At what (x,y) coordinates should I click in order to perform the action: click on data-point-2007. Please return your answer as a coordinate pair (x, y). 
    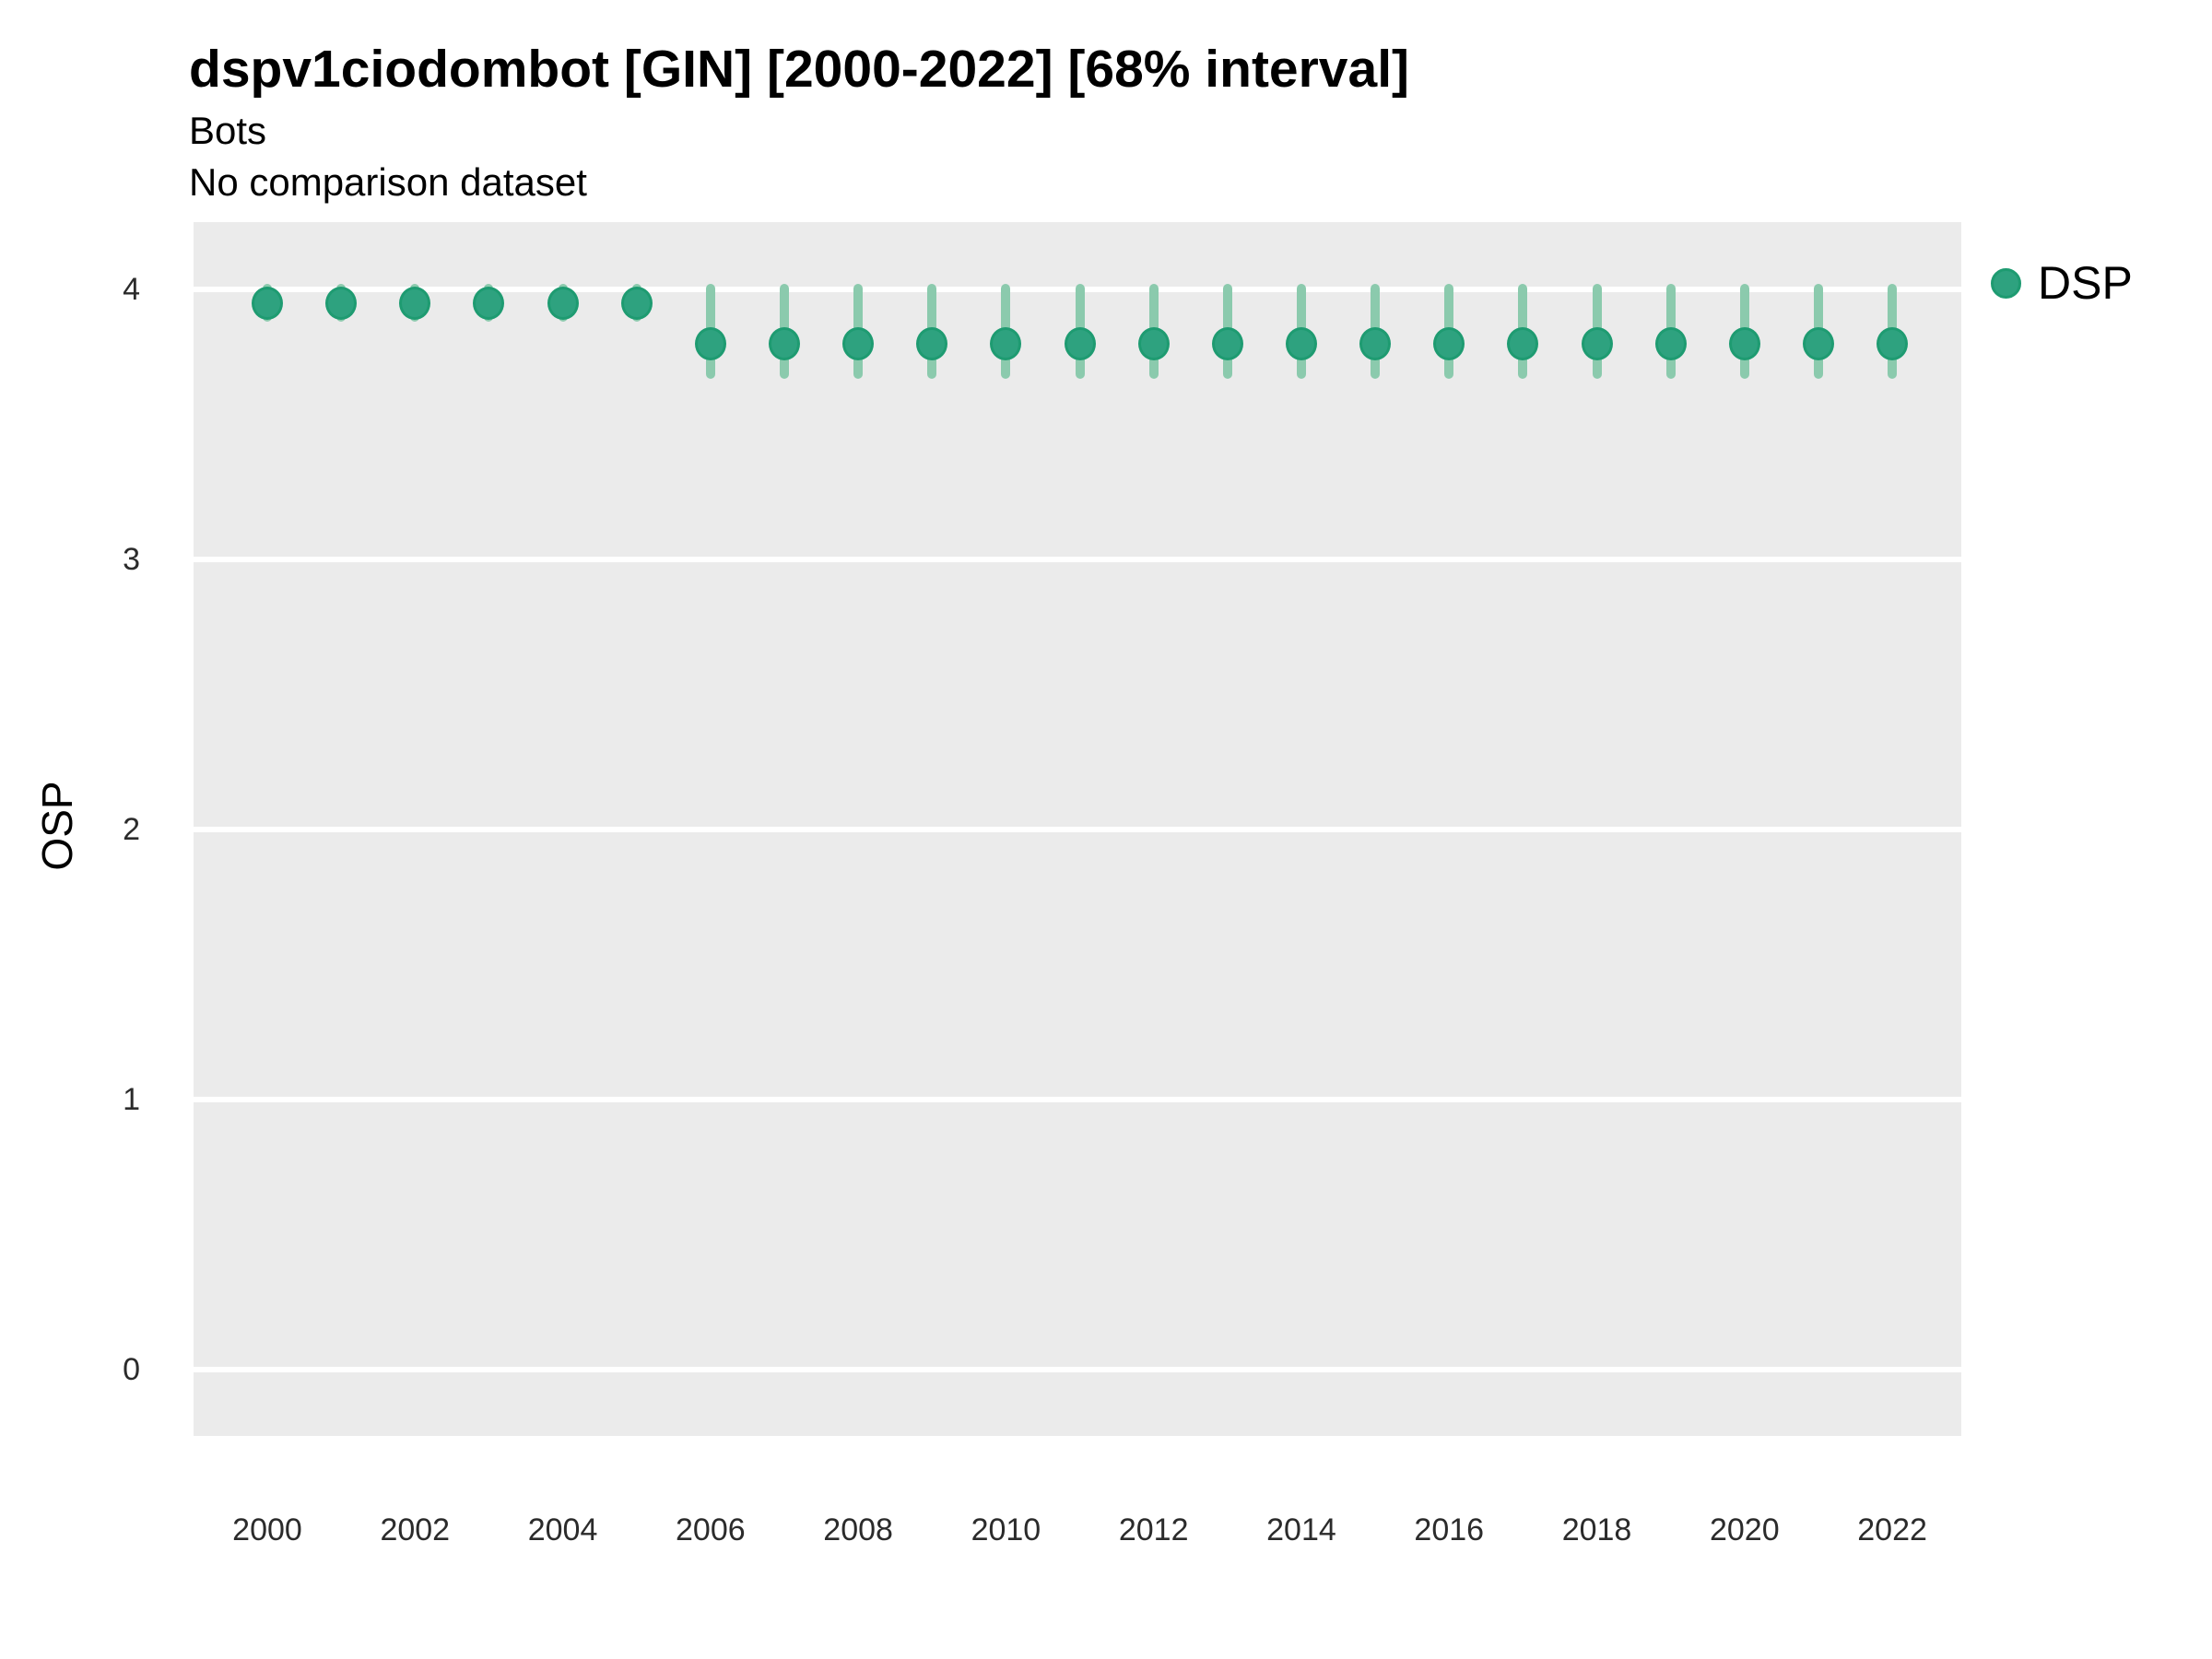
    Looking at the image, I should click on (784, 343).